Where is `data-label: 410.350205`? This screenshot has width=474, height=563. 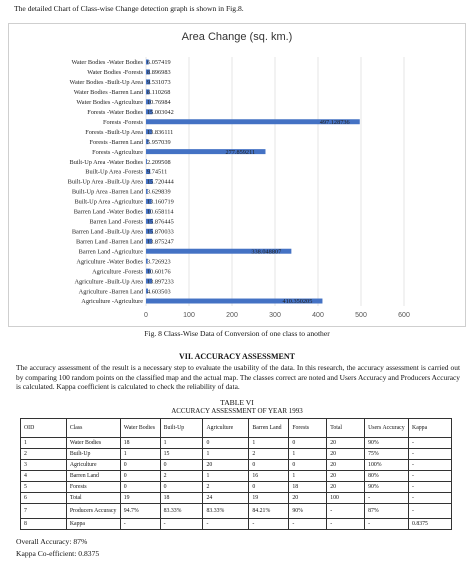
data-label: 410.350205 is located at coordinates (297, 301).